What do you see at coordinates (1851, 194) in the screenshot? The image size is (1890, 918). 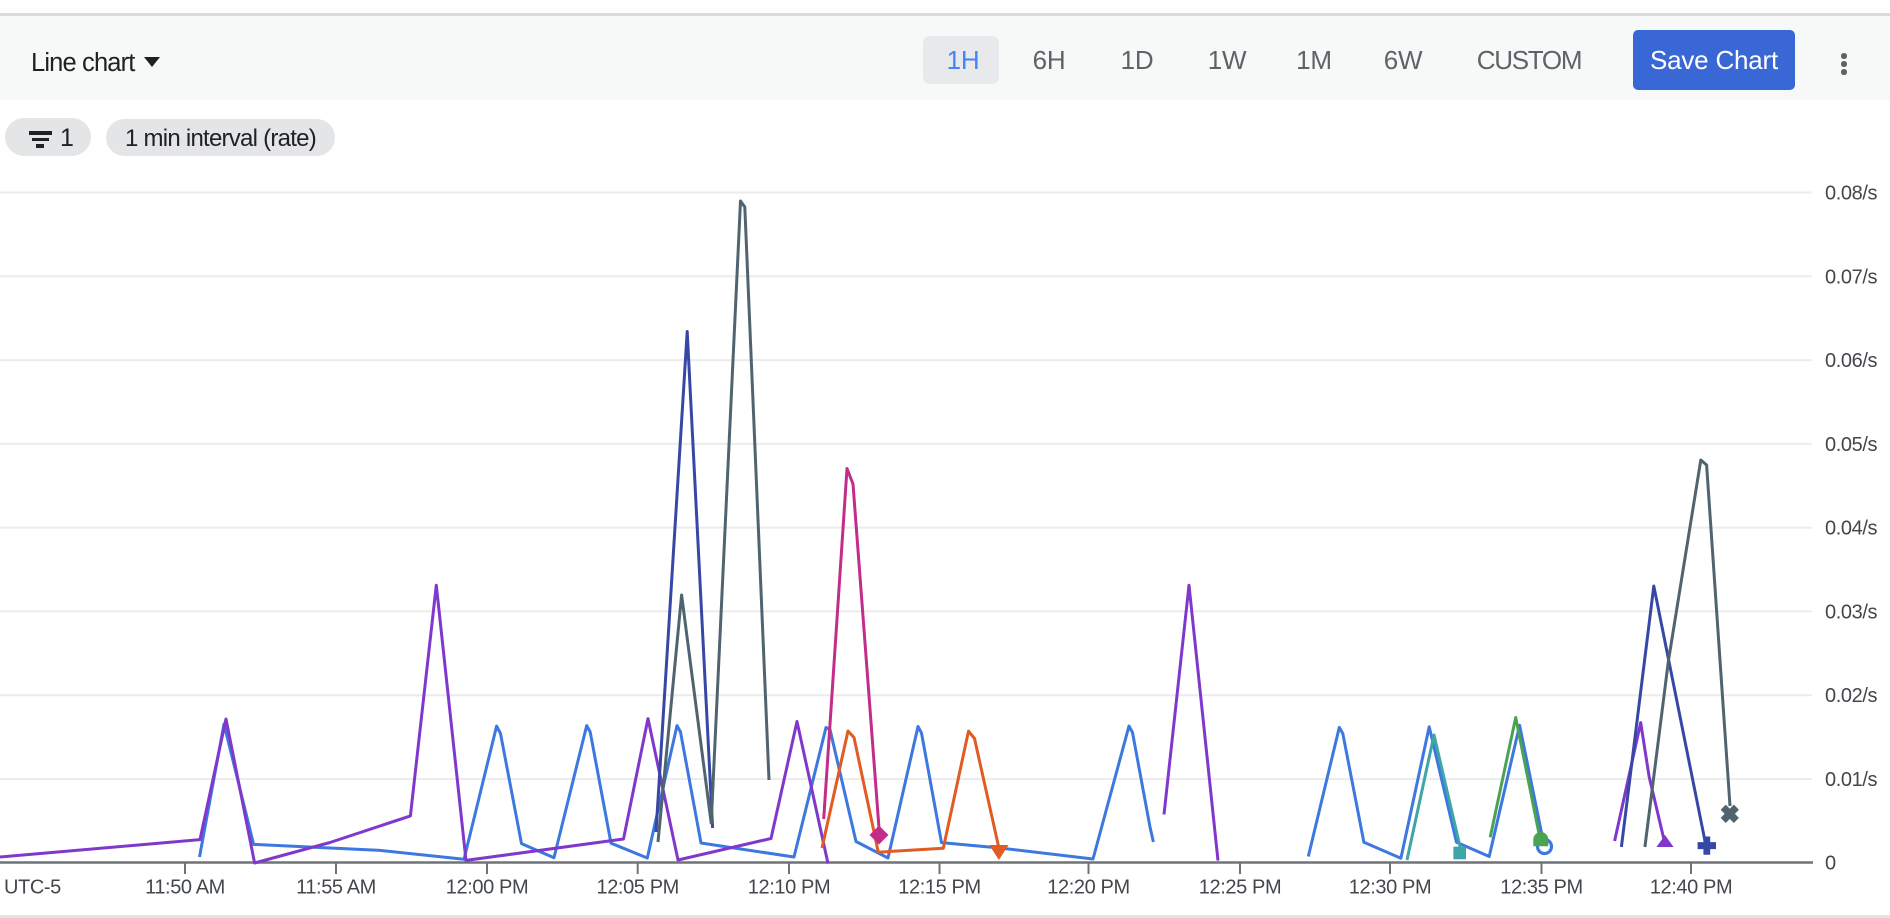 I see `svg-text: 0.08/s` at bounding box center [1851, 194].